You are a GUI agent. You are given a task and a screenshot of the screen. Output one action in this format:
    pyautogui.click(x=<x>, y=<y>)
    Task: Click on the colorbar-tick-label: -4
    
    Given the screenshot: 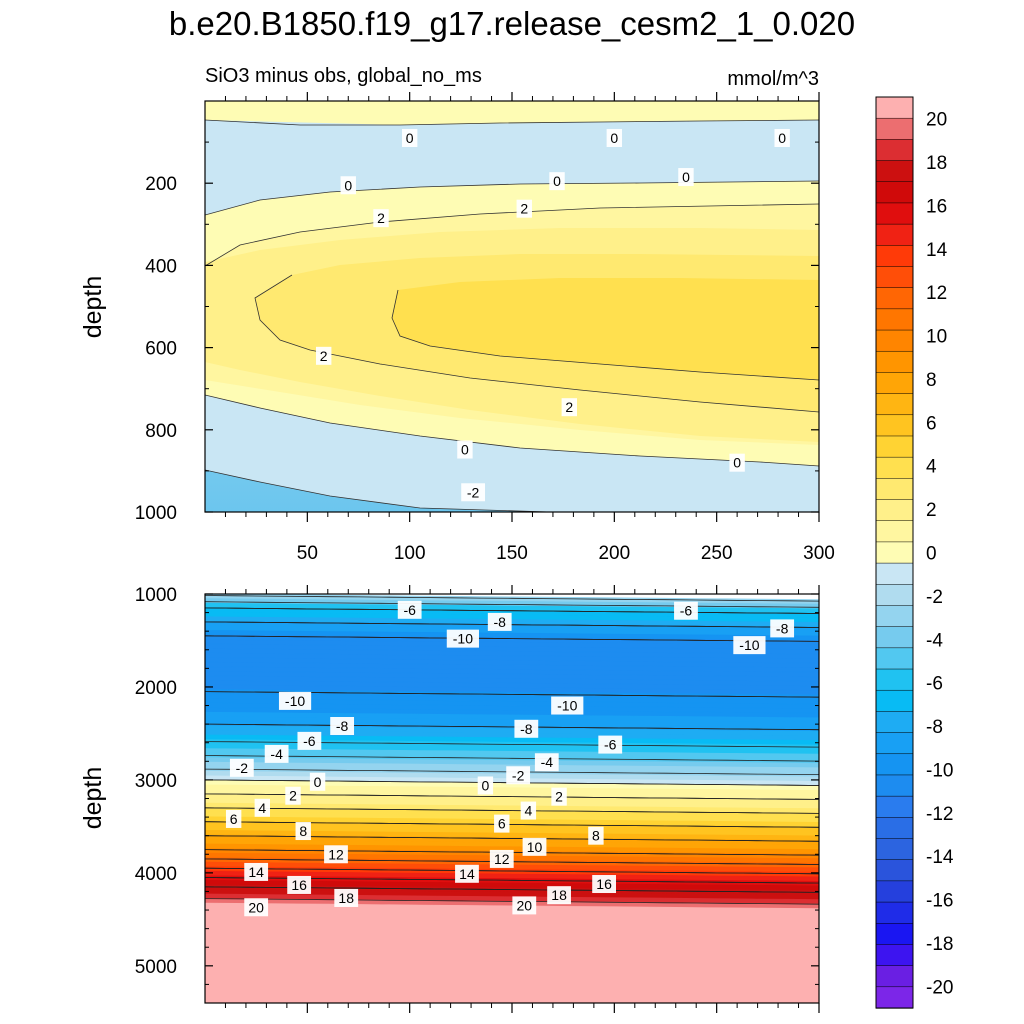 What is the action you would take?
    pyautogui.click(x=934, y=640)
    